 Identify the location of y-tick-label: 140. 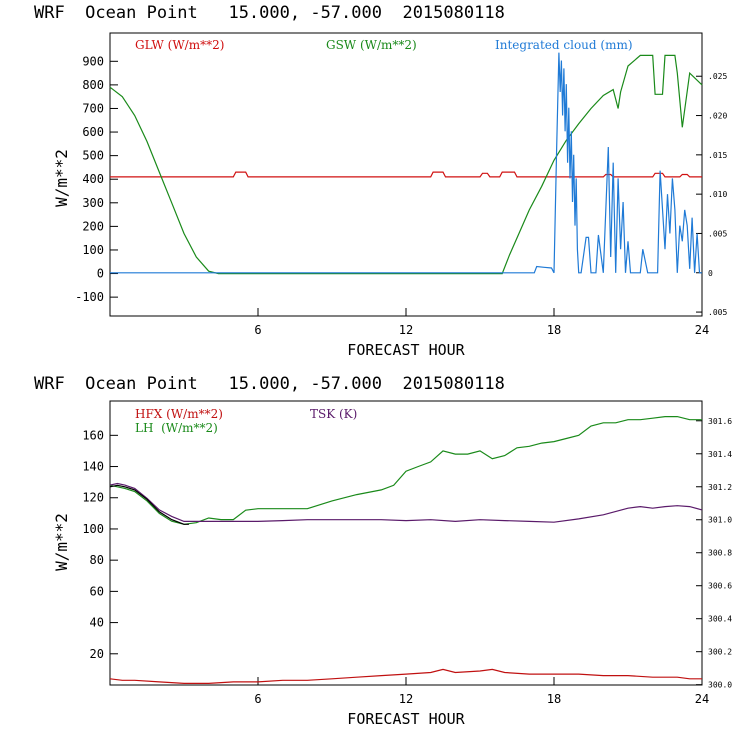
(93, 467).